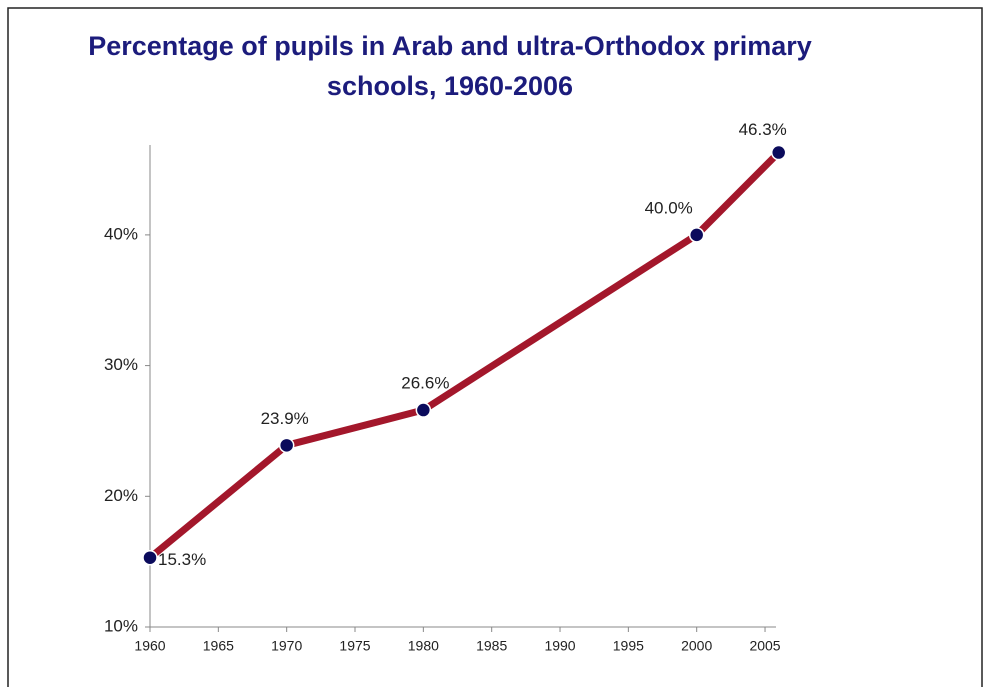  Describe the element at coordinates (149, 646) in the screenshot. I see `x-tick-label: 1960` at that location.